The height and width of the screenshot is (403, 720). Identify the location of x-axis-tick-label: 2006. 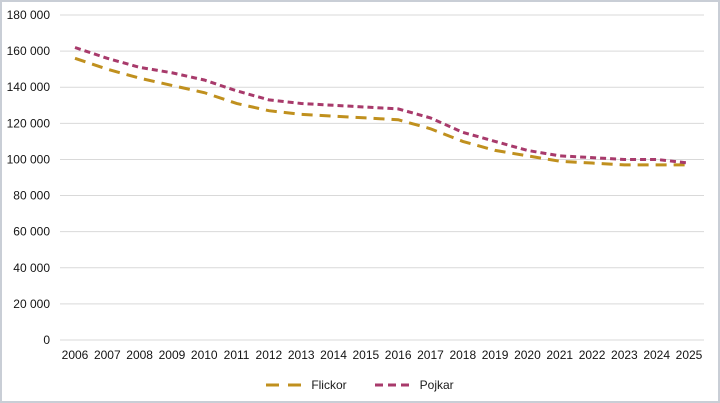
(75, 355).